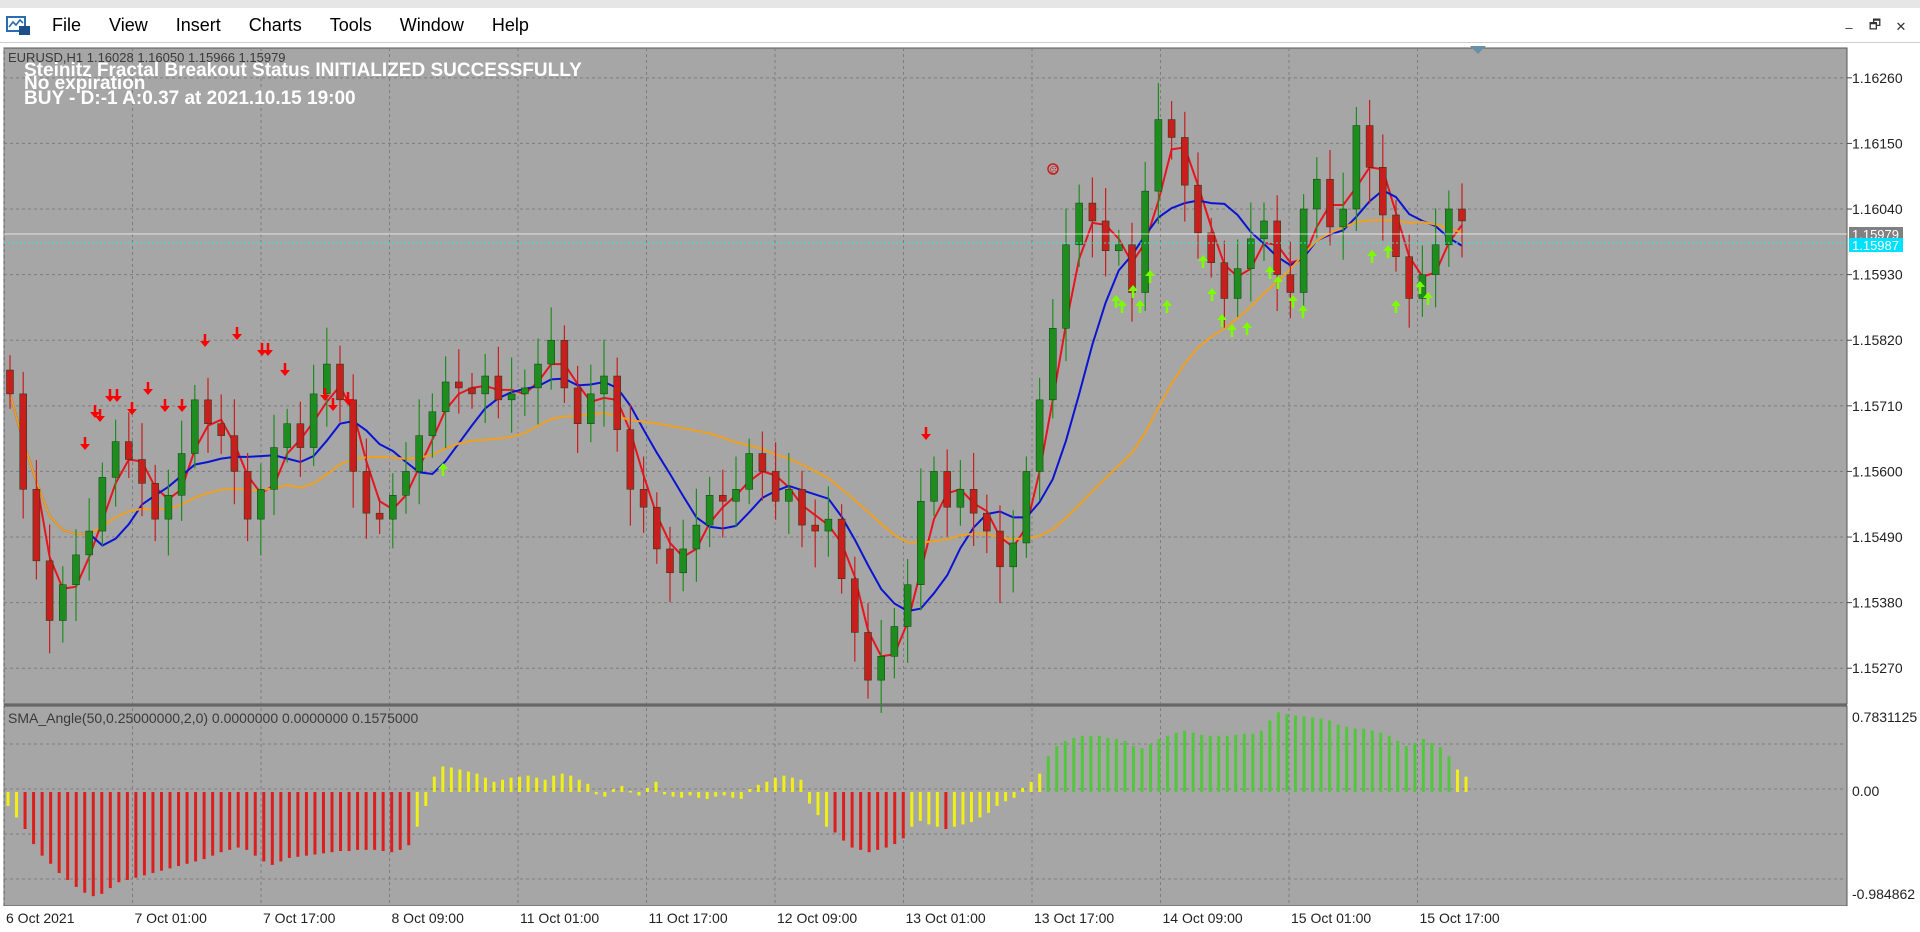 The width and height of the screenshot is (1920, 932). I want to click on price-axis-label: 1.16040, so click(1877, 209).